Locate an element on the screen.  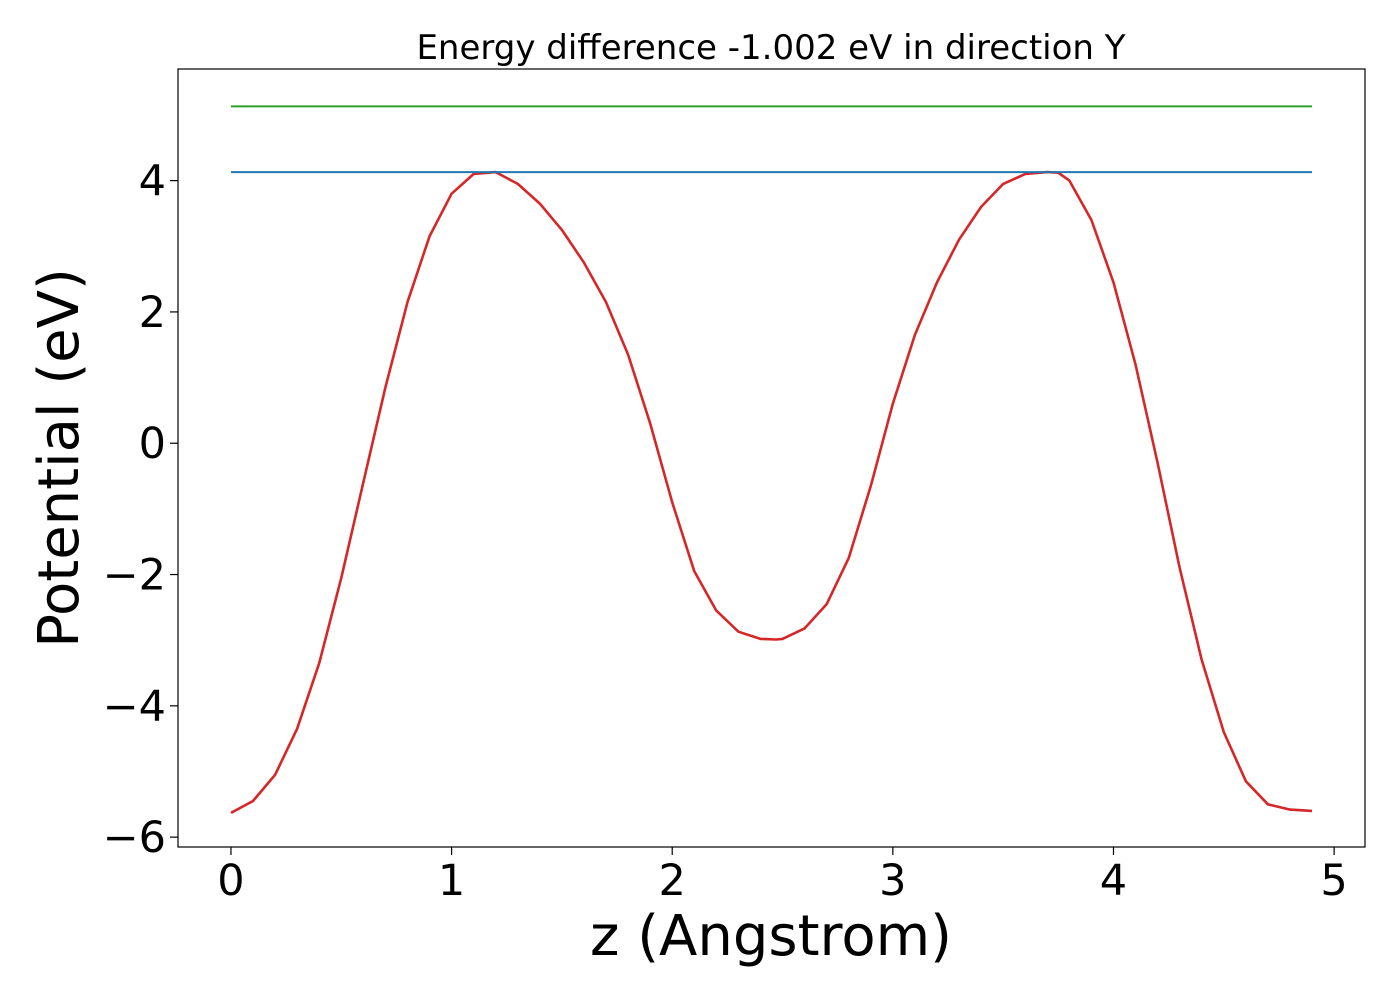
y-tick-label: −2 is located at coordinates (134, 576).